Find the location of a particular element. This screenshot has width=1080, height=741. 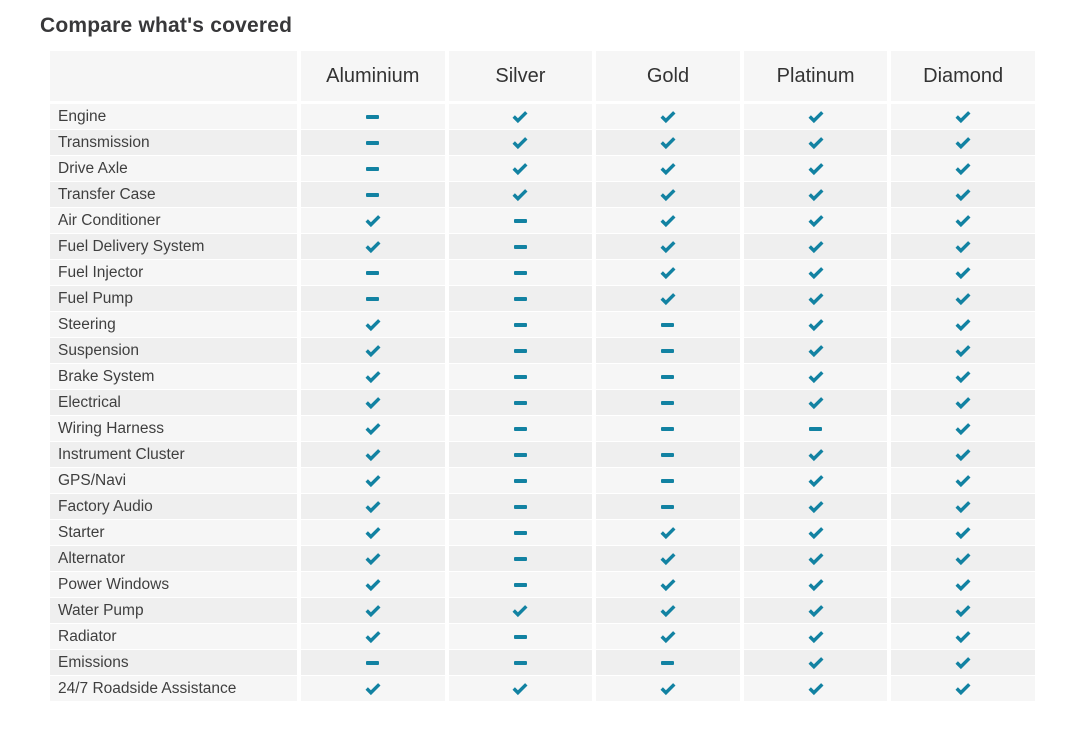

column-header-gold: Gold is located at coordinates (668, 76).